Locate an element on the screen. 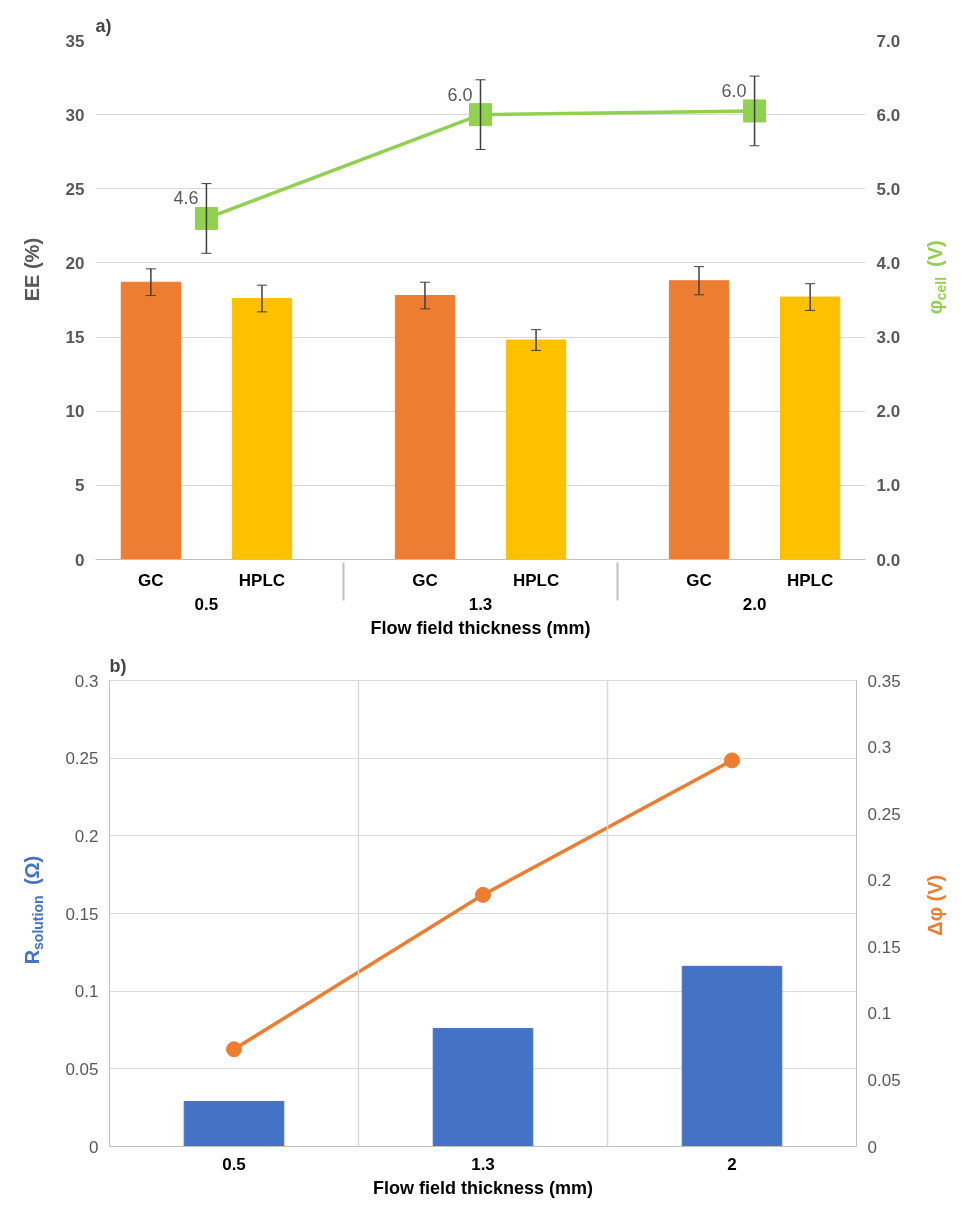  chart-title: b) is located at coordinates (118, 665).